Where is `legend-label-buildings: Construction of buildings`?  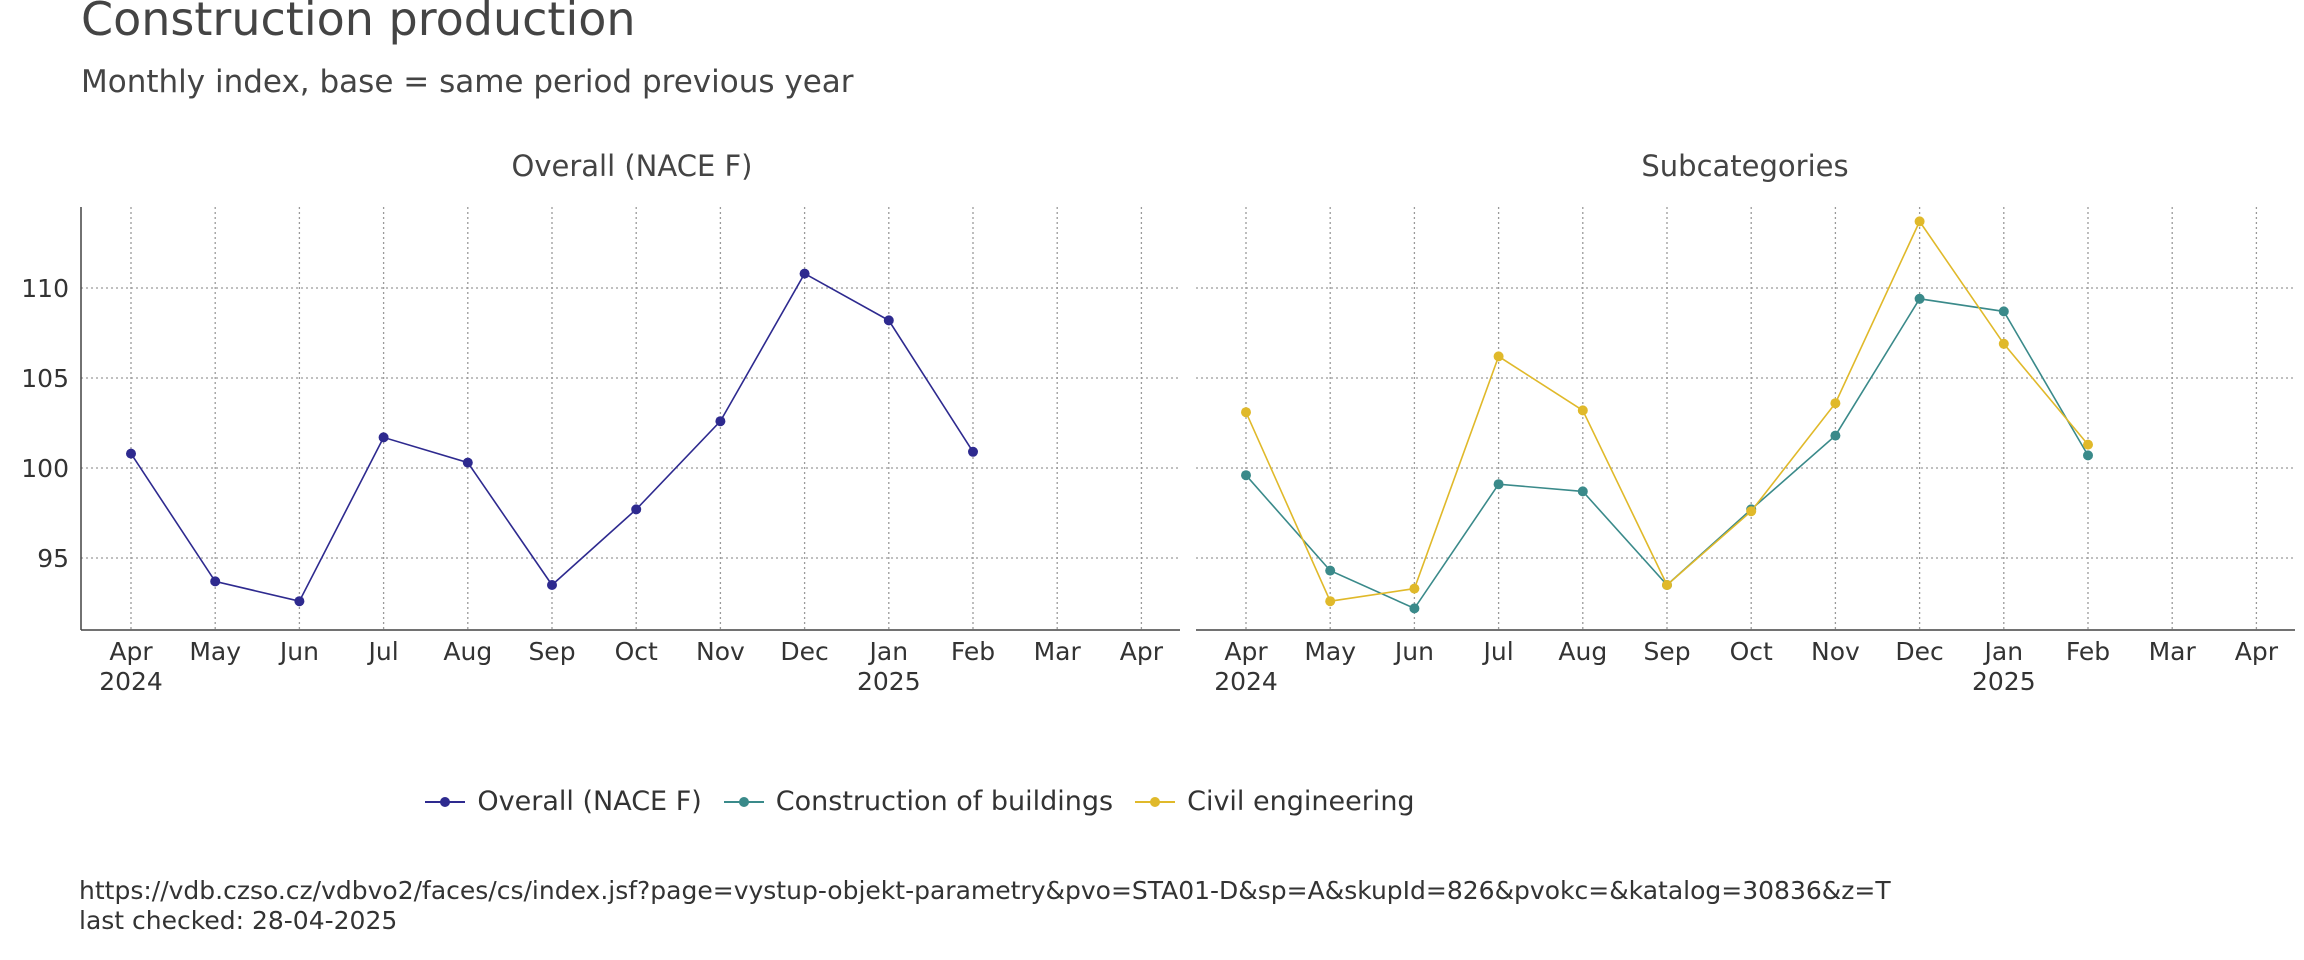 legend-label-buildings: Construction of buildings is located at coordinates (944, 801).